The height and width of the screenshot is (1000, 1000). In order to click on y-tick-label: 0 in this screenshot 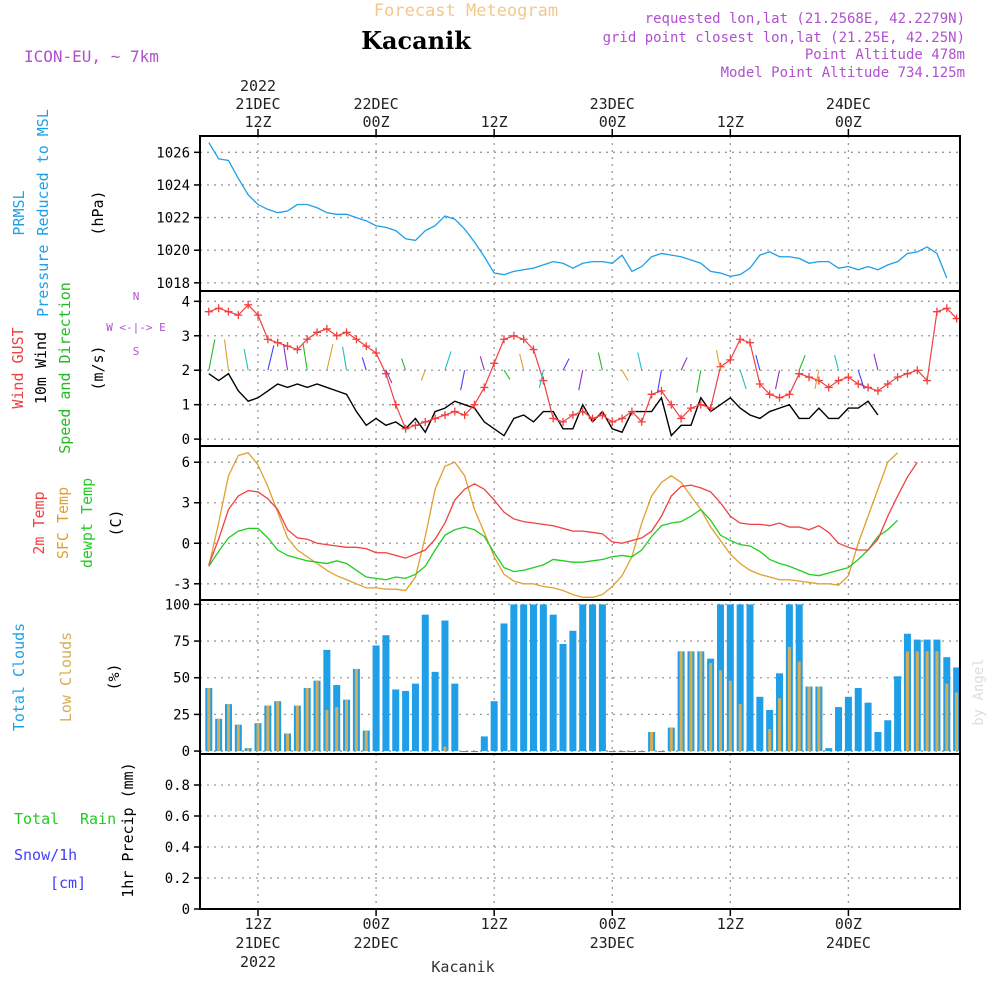, I will do `click(186, 544)`.